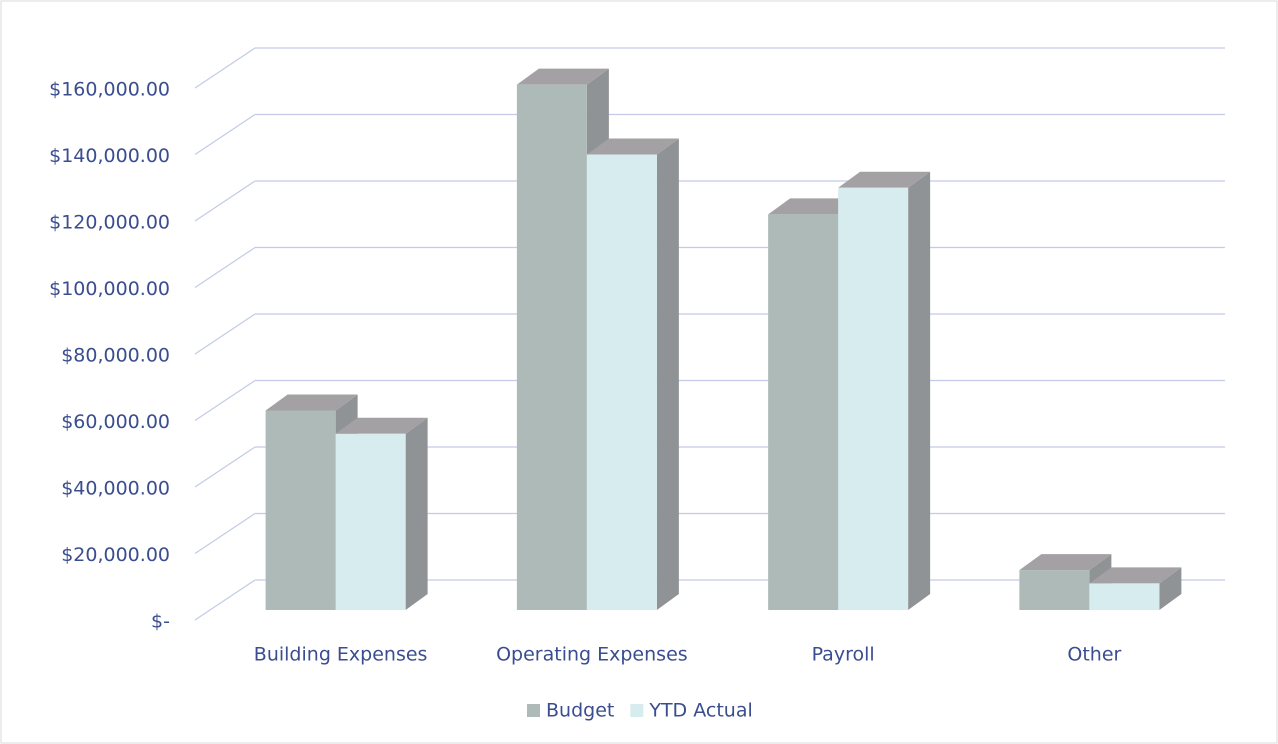  What do you see at coordinates (592, 655) in the screenshot?
I see `x-tick-label: Operating Expenses` at bounding box center [592, 655].